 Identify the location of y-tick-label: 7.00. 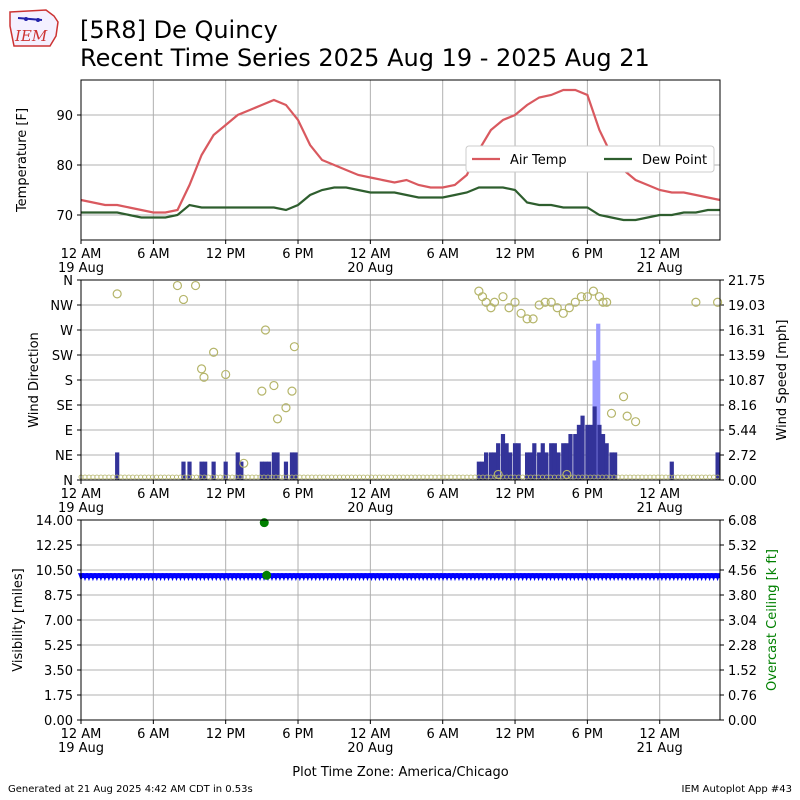
(58, 621).